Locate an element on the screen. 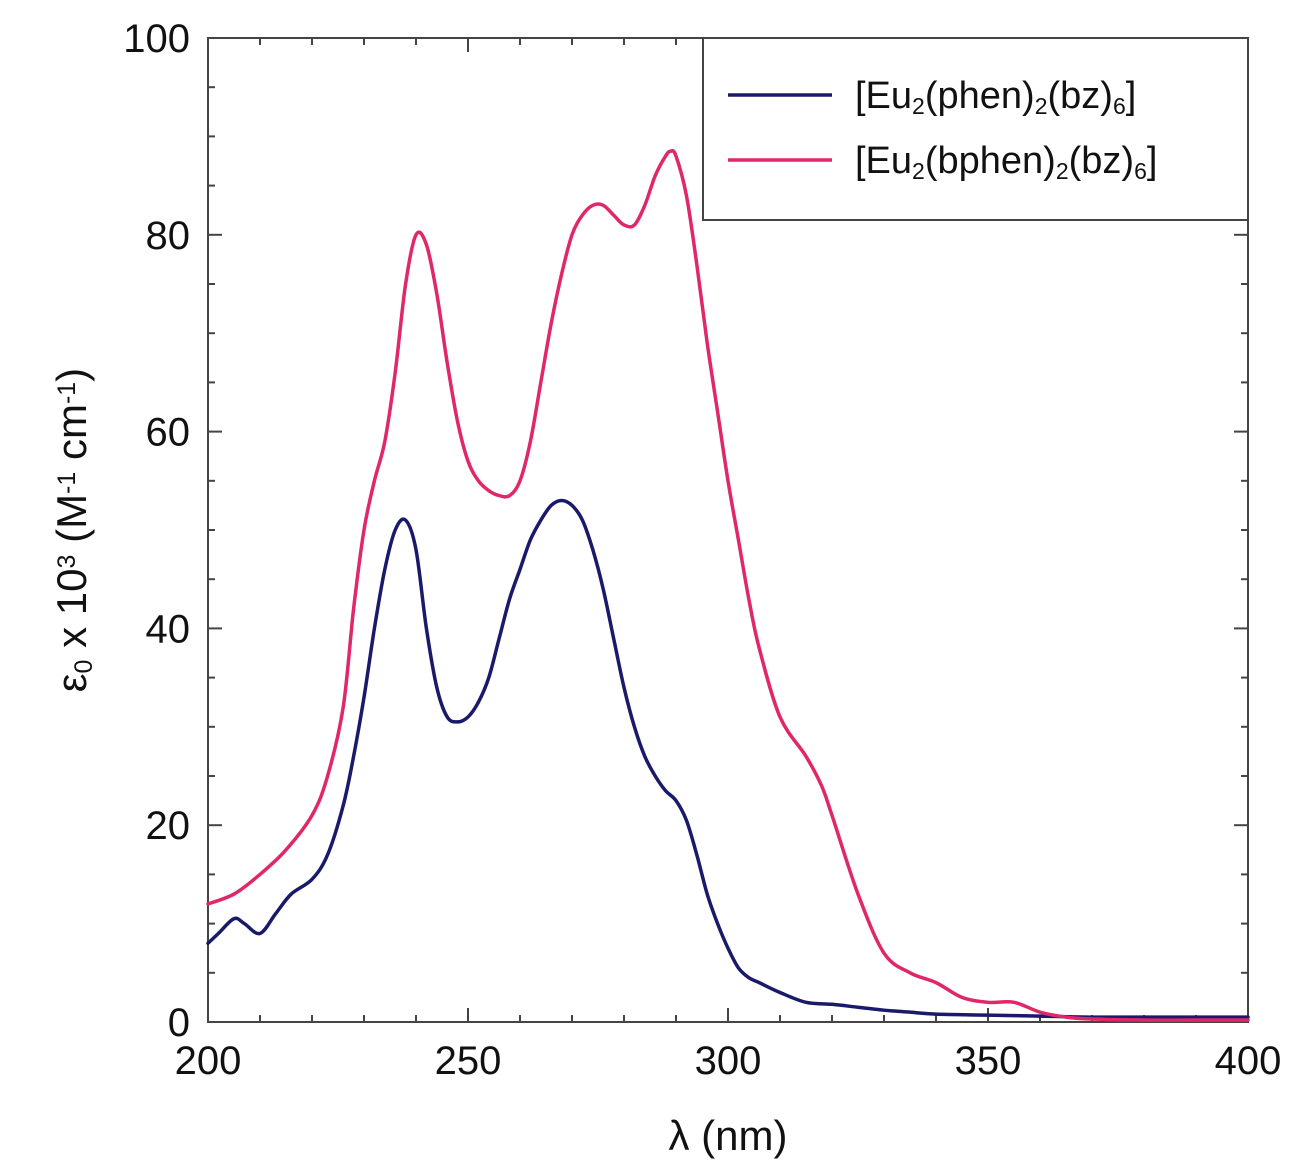 This screenshot has height=1176, width=1306. x-tick-label: 400 is located at coordinates (1248, 1061).